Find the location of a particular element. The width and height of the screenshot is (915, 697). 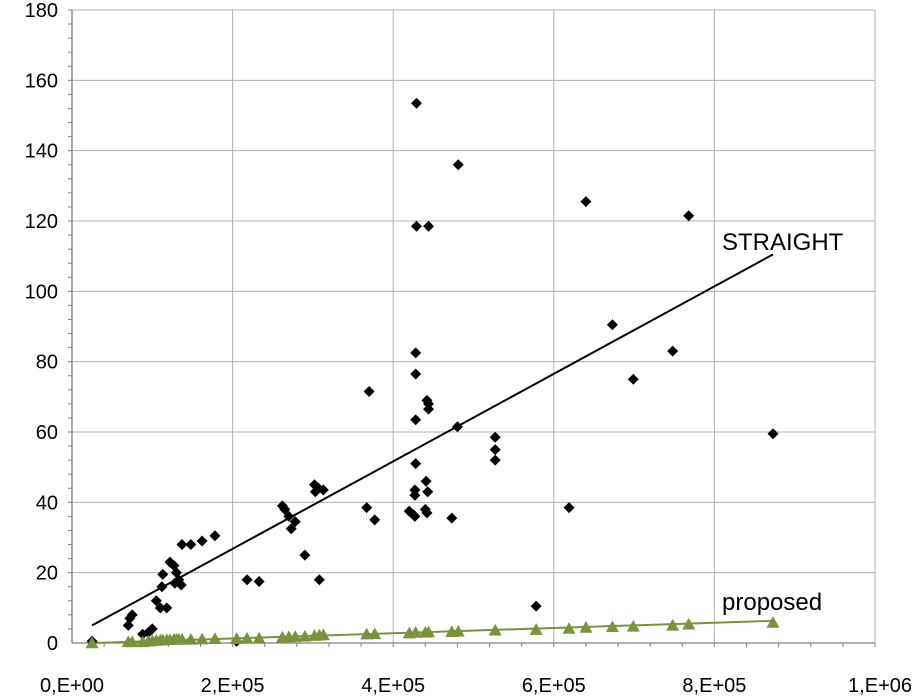

y-tick-label: 140 is located at coordinates (41, 152).